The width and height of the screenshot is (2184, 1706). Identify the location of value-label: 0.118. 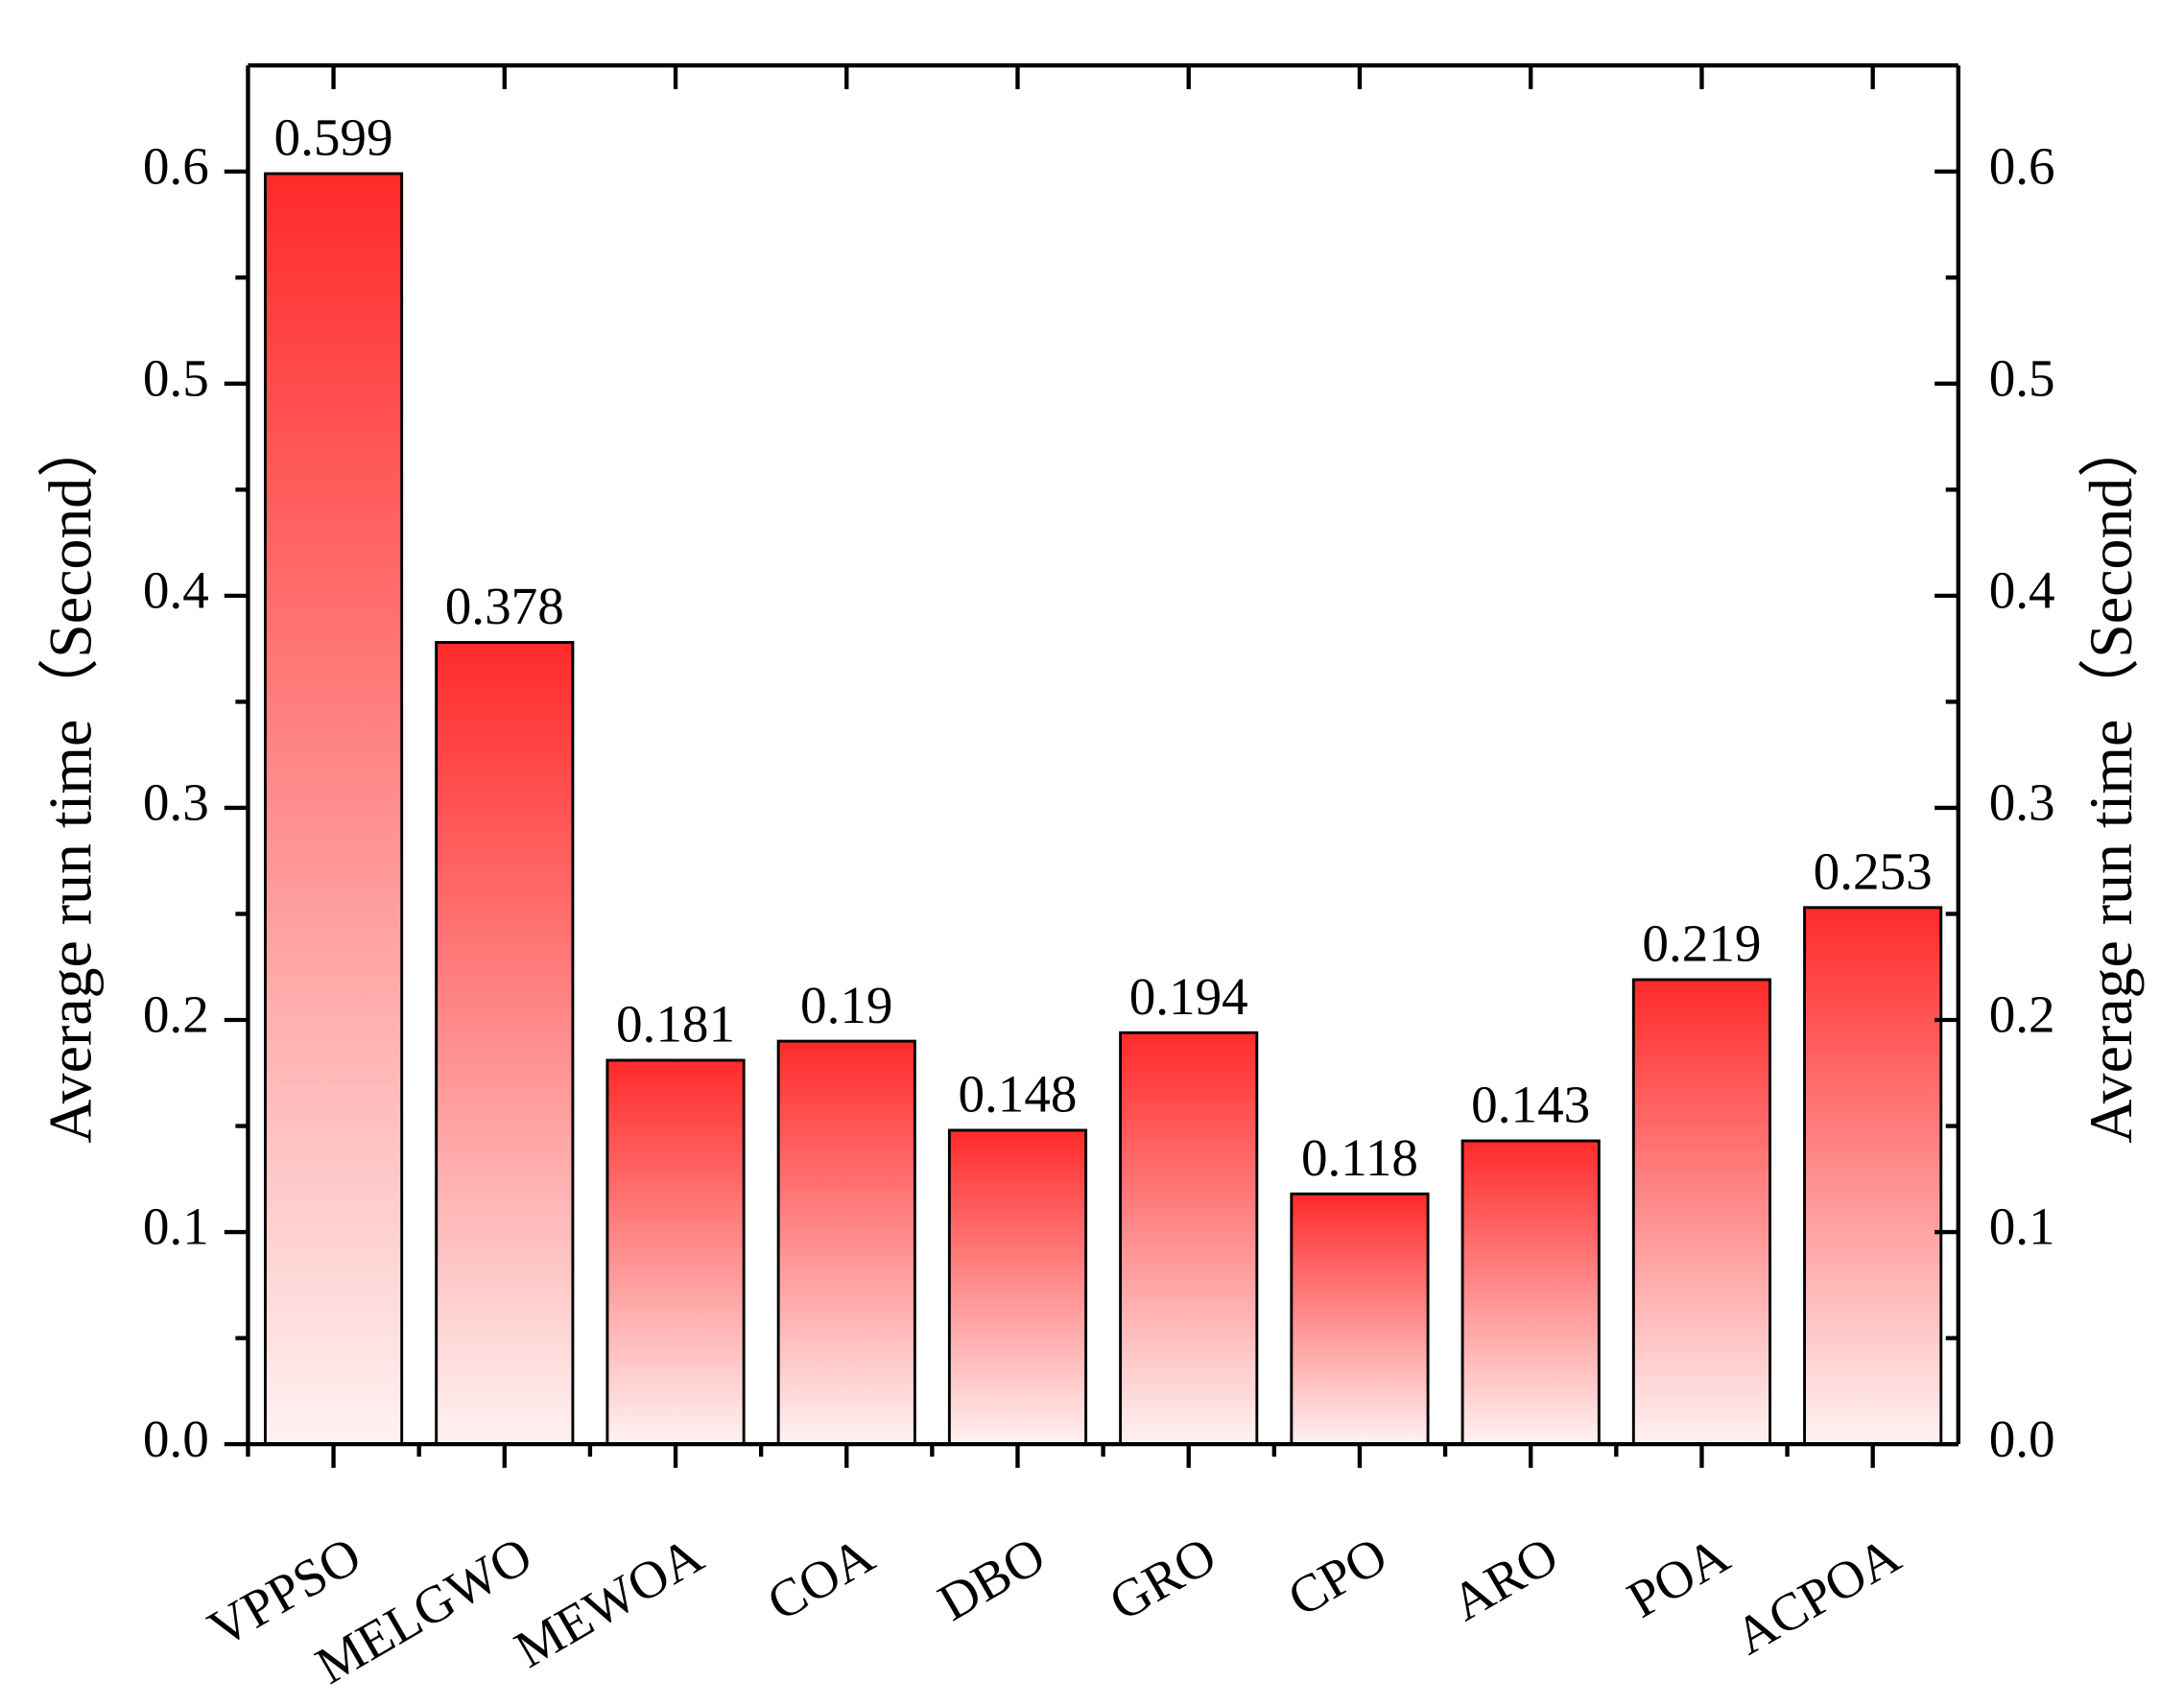
(1360, 1157).